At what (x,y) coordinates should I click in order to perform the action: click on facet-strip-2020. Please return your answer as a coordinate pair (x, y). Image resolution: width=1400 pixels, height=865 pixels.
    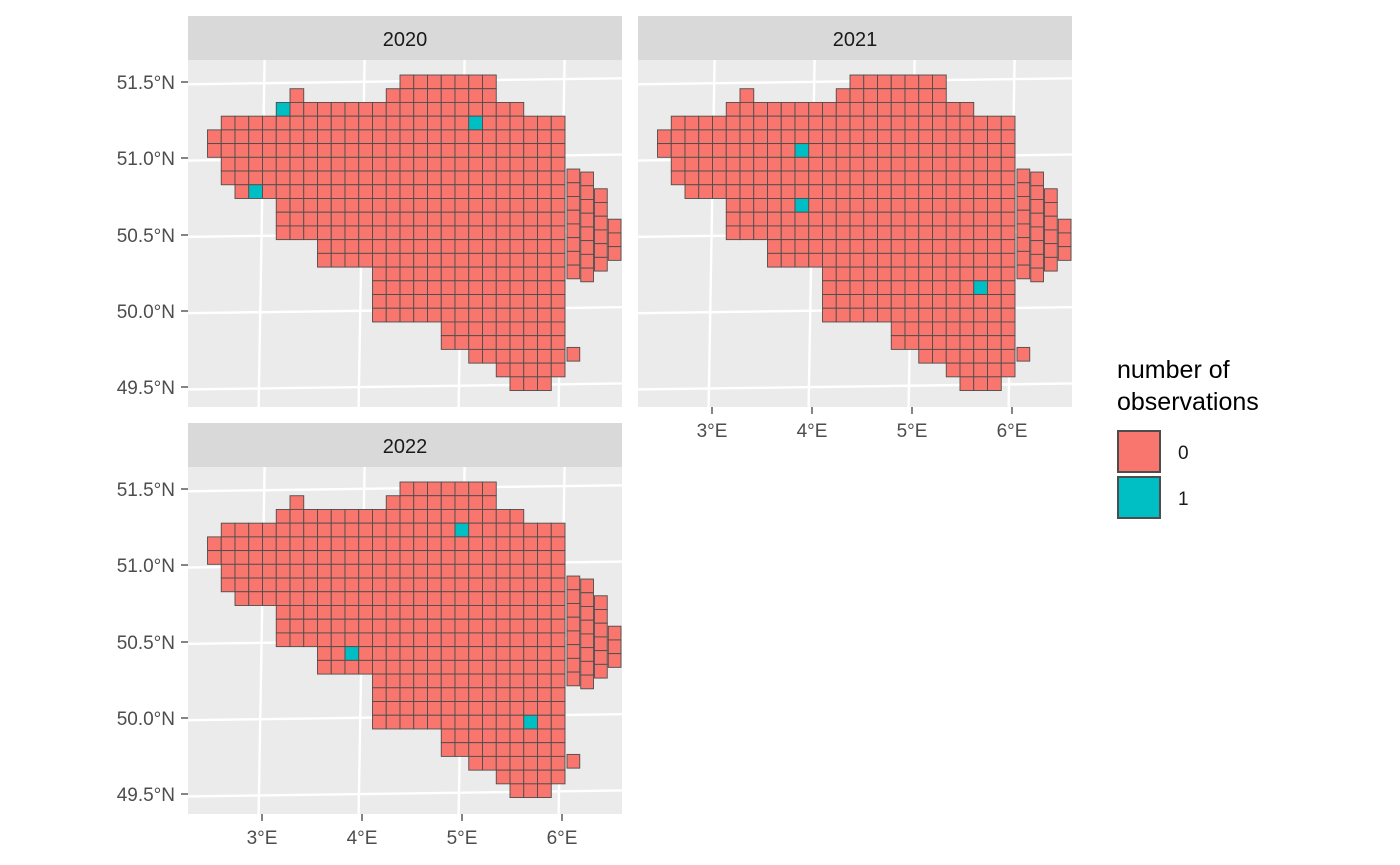
    Looking at the image, I should click on (405, 38).